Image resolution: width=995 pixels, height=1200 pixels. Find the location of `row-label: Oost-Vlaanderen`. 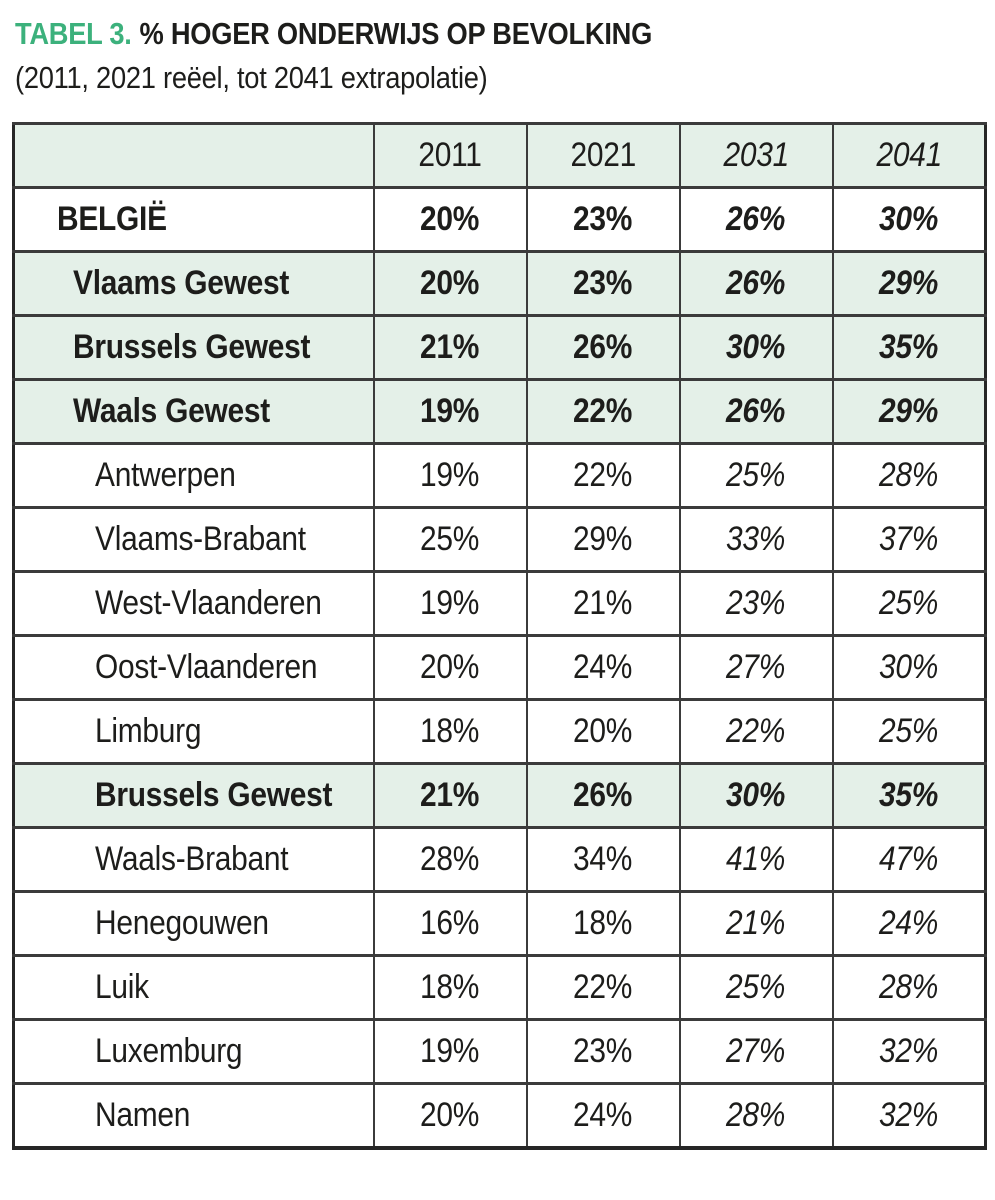

row-label: Oost-Vlaanderen is located at coordinates (206, 667).